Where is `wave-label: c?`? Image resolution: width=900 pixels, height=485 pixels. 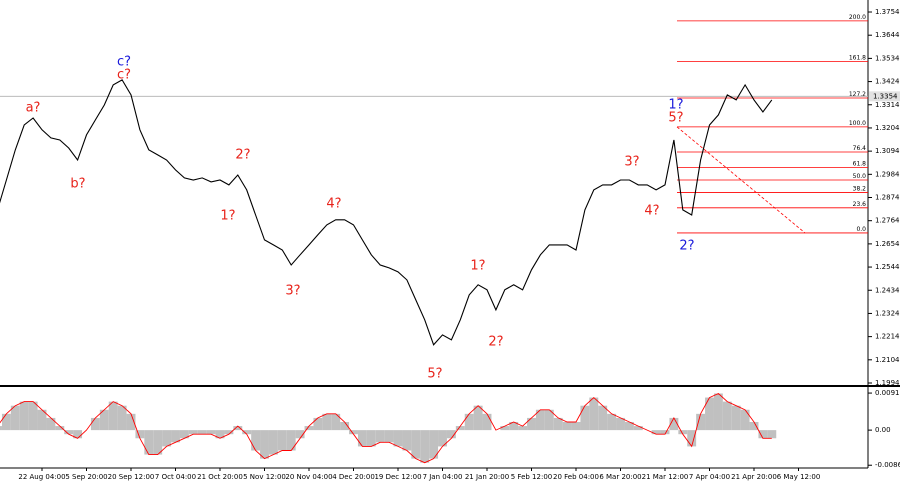 wave-label: c? is located at coordinates (124, 62).